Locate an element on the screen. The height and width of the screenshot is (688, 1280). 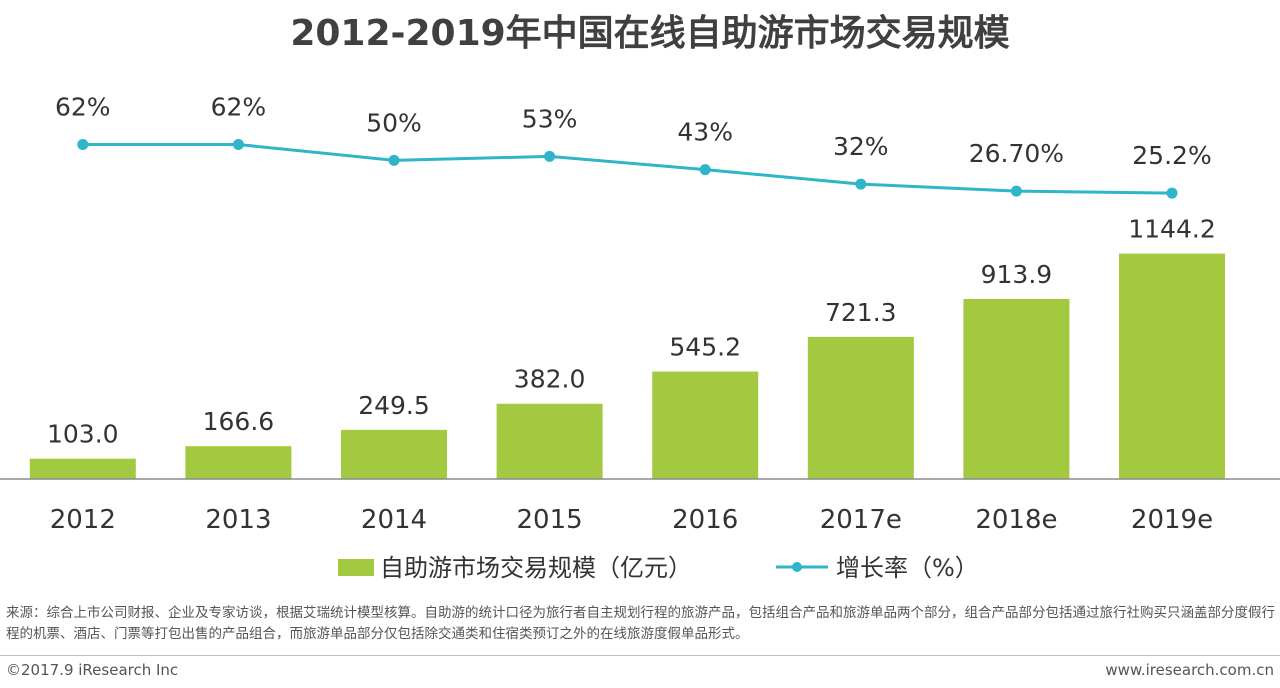
growth-label-2013: 62% is located at coordinates (239, 107).